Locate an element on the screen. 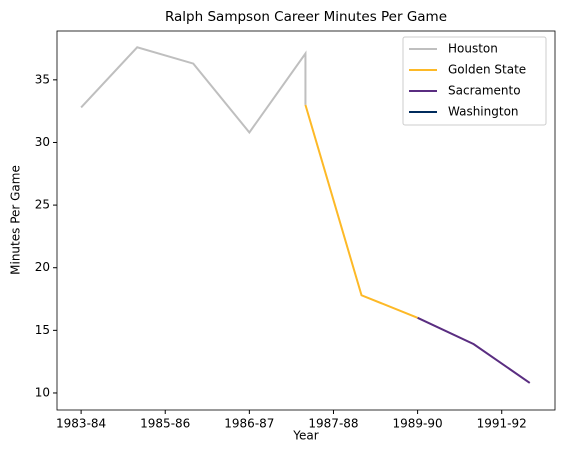 The width and height of the screenshot is (566, 453). legend-label: Houston is located at coordinates (473, 49).